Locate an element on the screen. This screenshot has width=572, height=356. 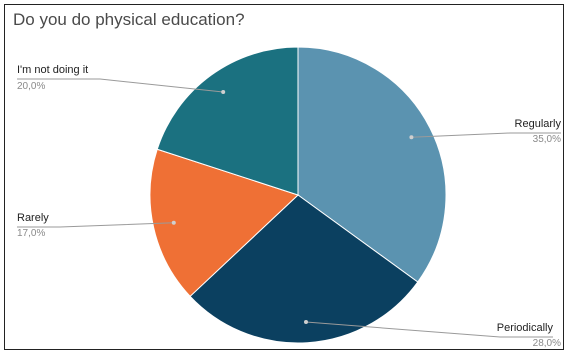
slice-label: Regularly is located at coordinates (538, 124).